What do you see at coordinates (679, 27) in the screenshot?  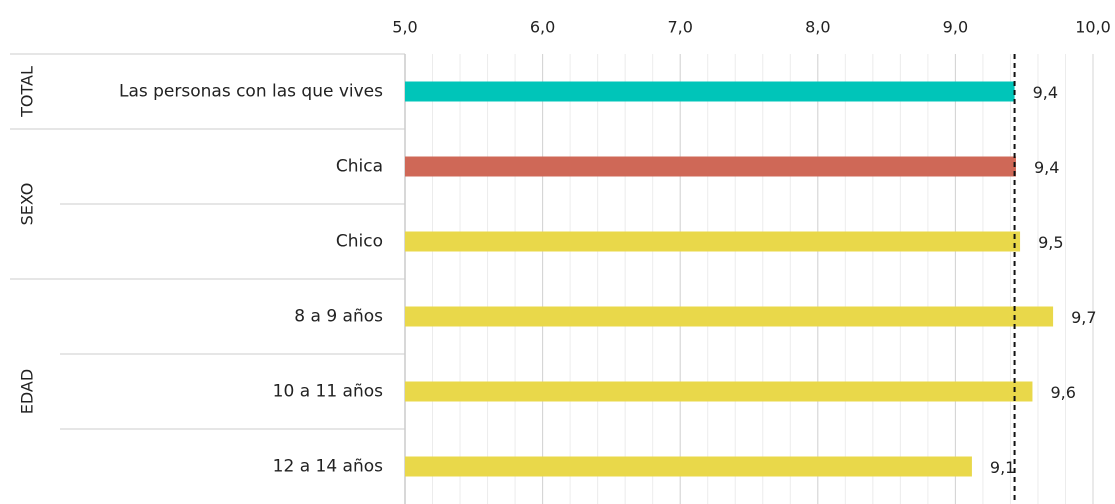 I see `x-tick-label: 7,0` at bounding box center [679, 27].